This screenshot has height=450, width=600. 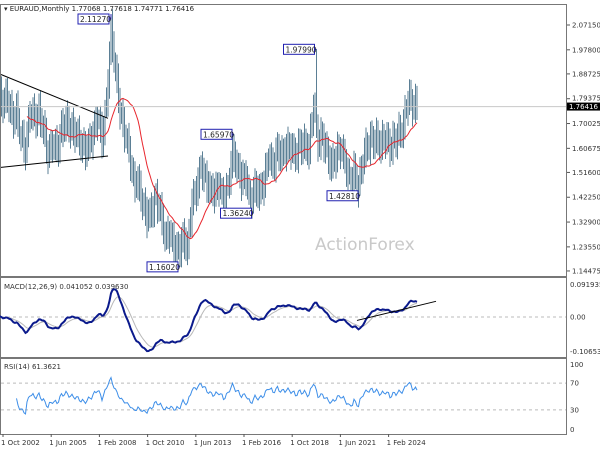 I want to click on current-price-badge, so click(x=583, y=106).